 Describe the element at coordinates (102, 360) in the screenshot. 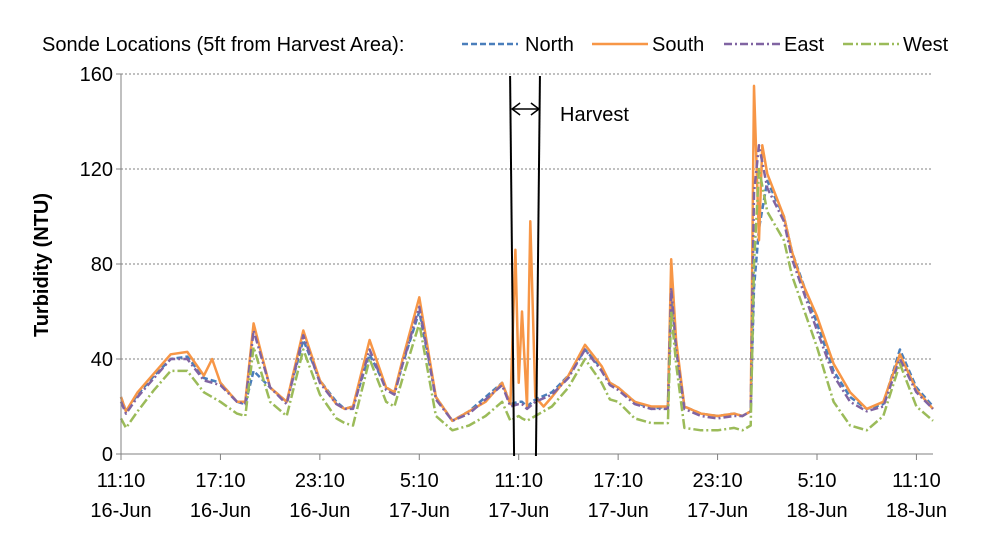

I see `y-tick-label: 40` at that location.